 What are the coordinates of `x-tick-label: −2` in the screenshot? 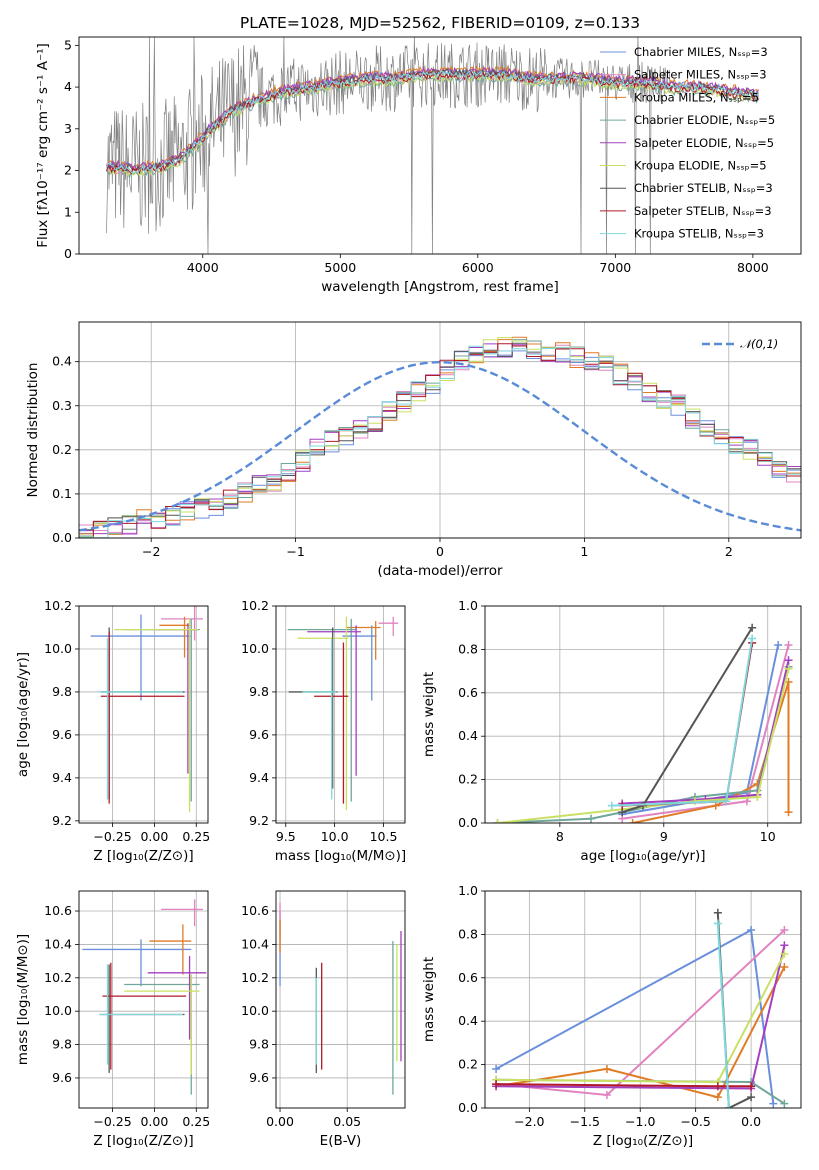 It's located at (151, 551).